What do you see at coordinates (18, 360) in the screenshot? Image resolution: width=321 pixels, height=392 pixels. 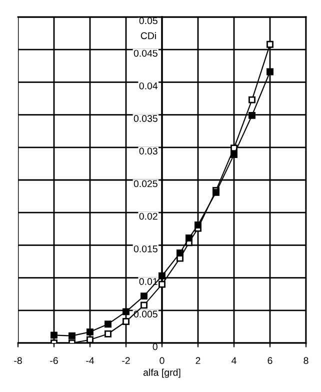 I see `x-tick-label: -8` at bounding box center [18, 360].